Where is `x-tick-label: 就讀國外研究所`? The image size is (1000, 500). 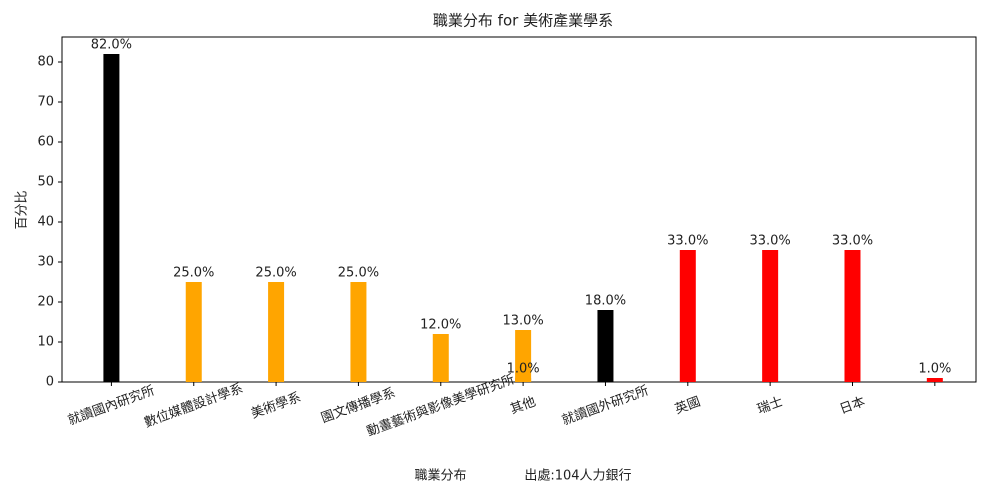 x-tick-label: 就讀國外研究所 is located at coordinates (605, 405).